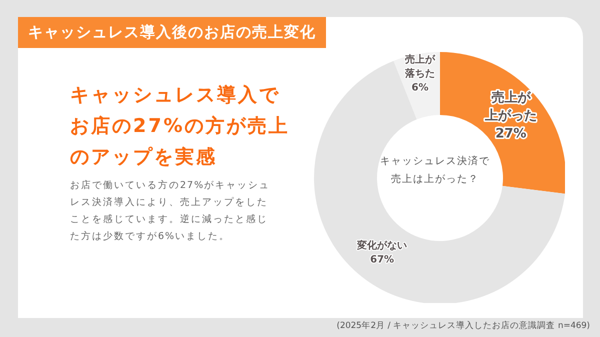 The width and height of the screenshot is (600, 337). What do you see at coordinates (435, 170) in the screenshot?
I see `text: キャッシュレス決済で売上は上がった？` at bounding box center [435, 170].